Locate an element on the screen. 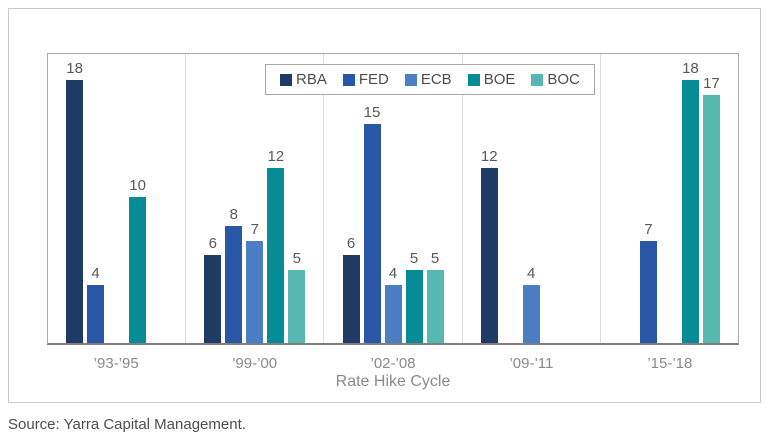  legend-swatch-ecb is located at coordinates (410, 79).